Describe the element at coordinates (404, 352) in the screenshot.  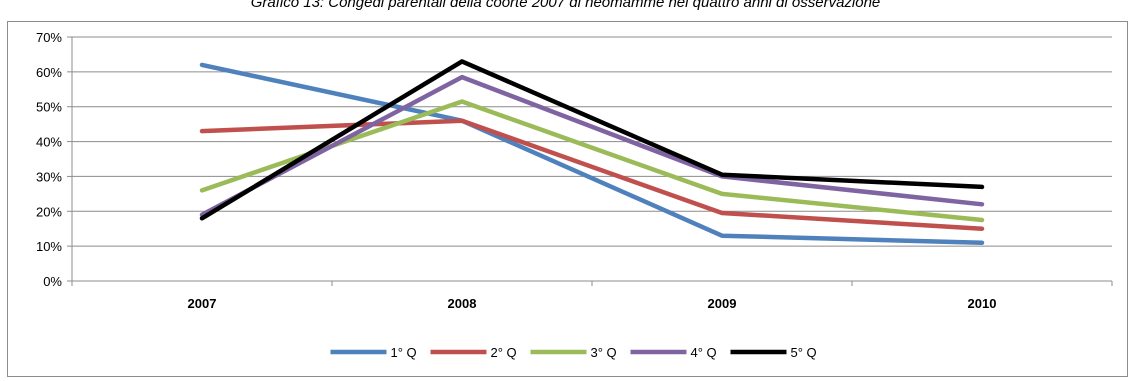
I see `legend-label: 1° Q` at that location.